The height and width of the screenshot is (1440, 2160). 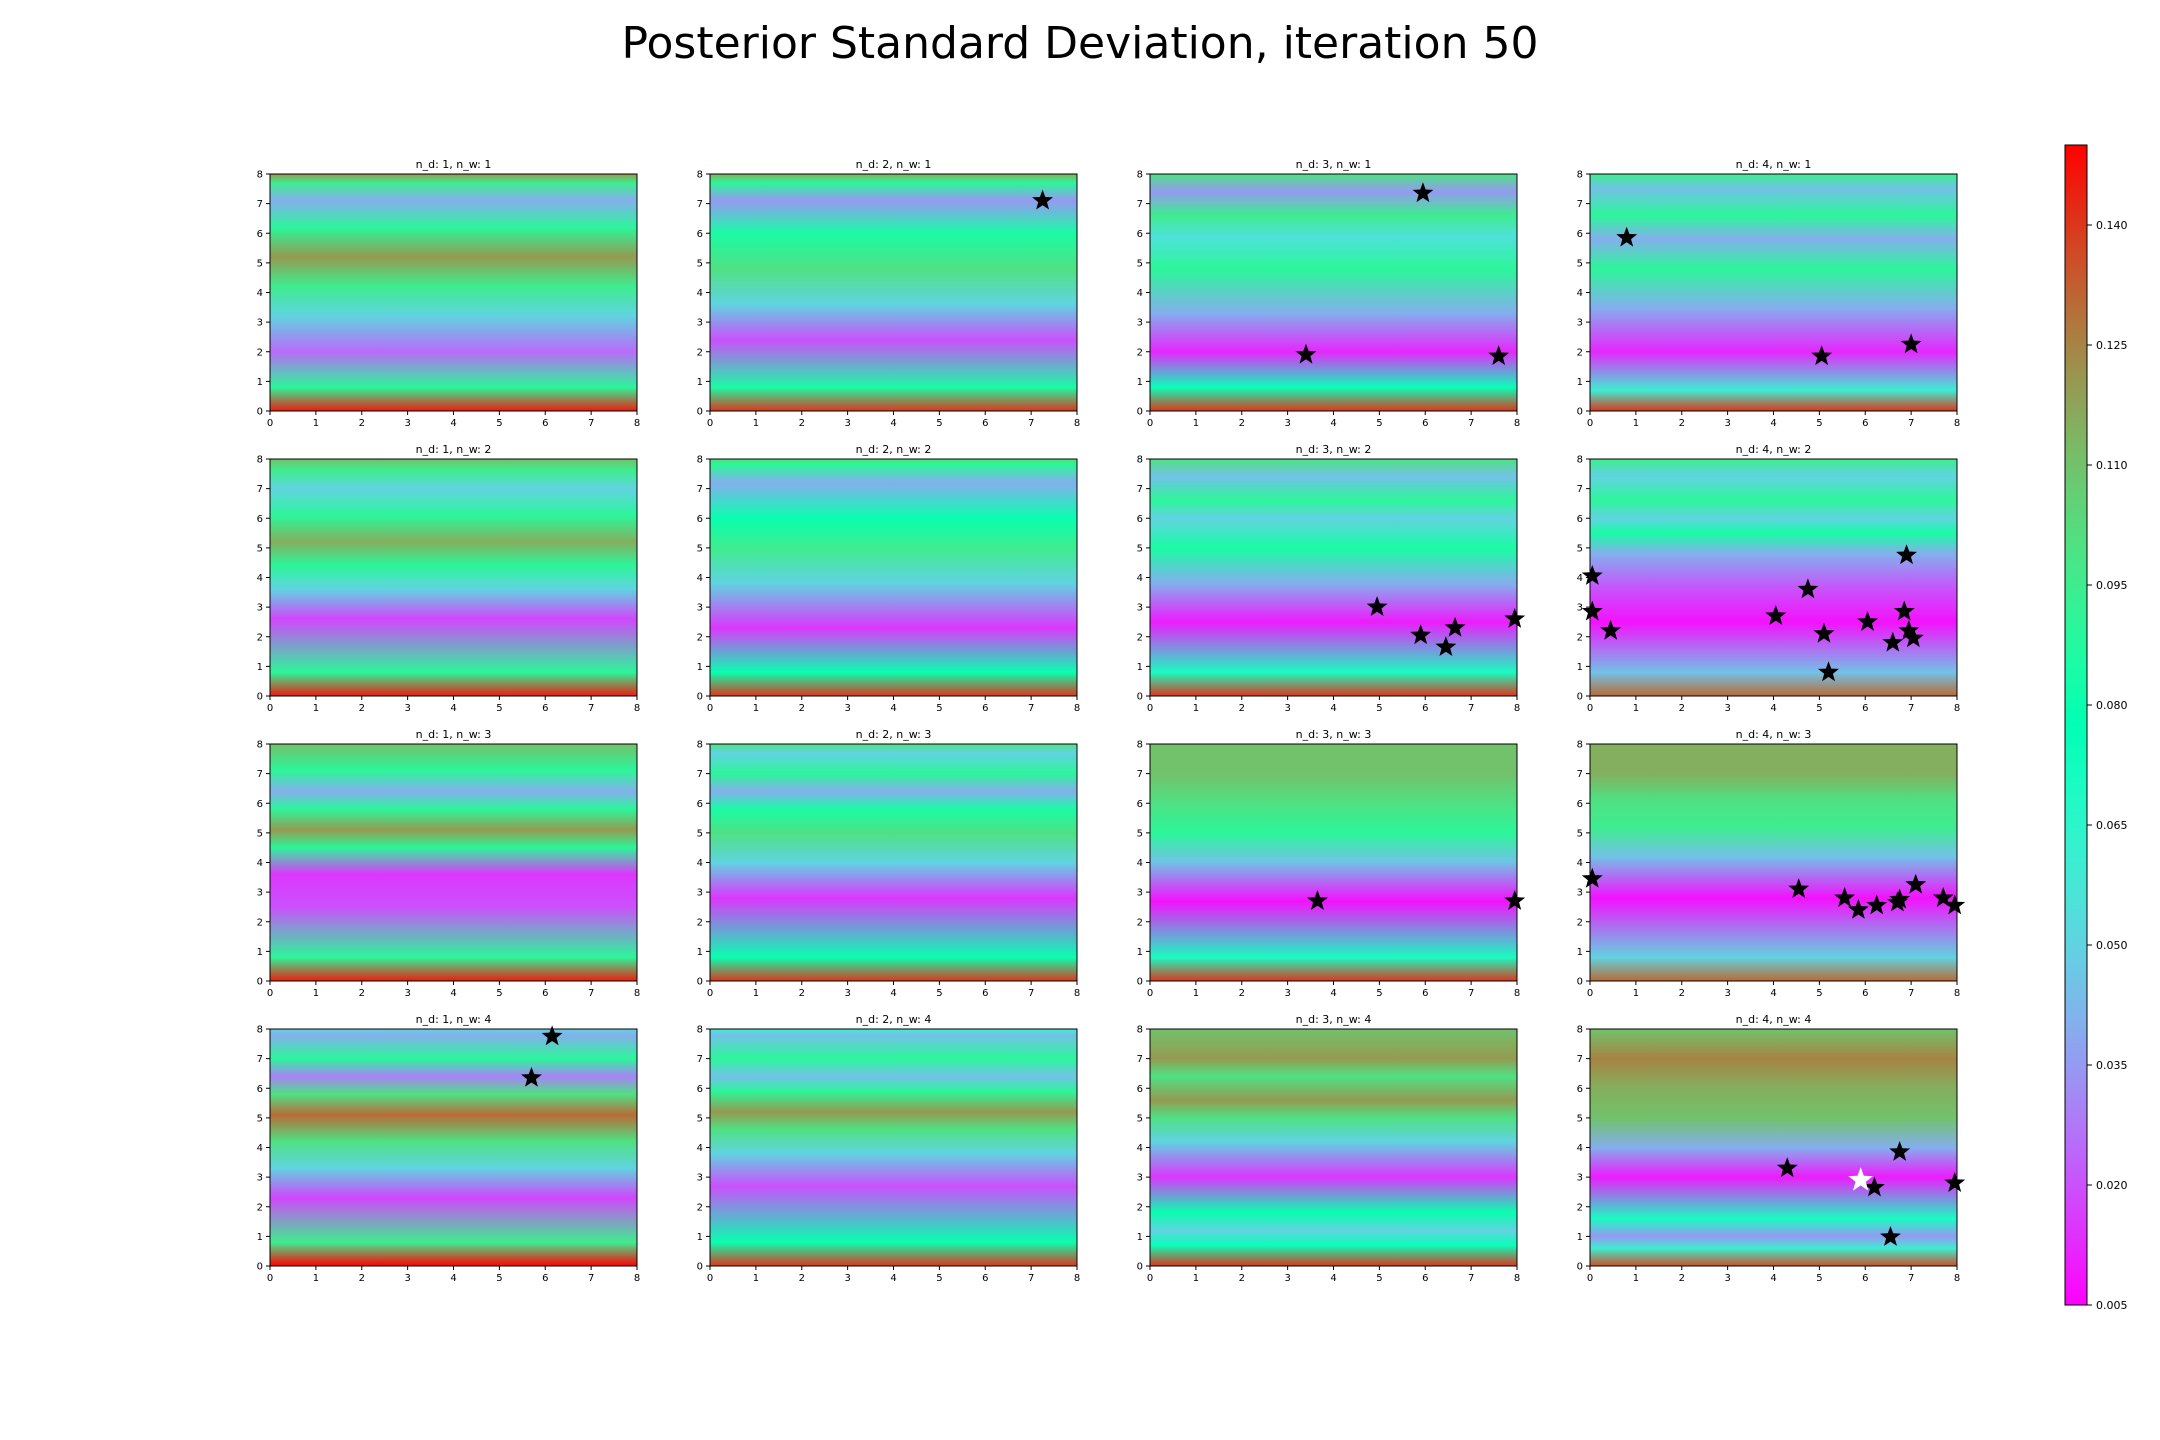 What do you see at coordinates (454, 449) in the screenshot?
I see `panel-title: n_d: 1, n_w: 2` at bounding box center [454, 449].